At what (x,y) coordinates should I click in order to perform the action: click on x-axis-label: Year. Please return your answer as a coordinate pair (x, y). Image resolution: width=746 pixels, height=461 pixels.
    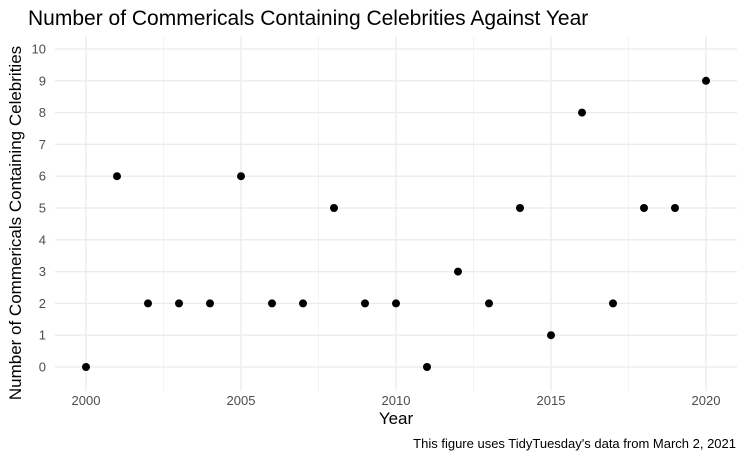
    Looking at the image, I should click on (396, 418).